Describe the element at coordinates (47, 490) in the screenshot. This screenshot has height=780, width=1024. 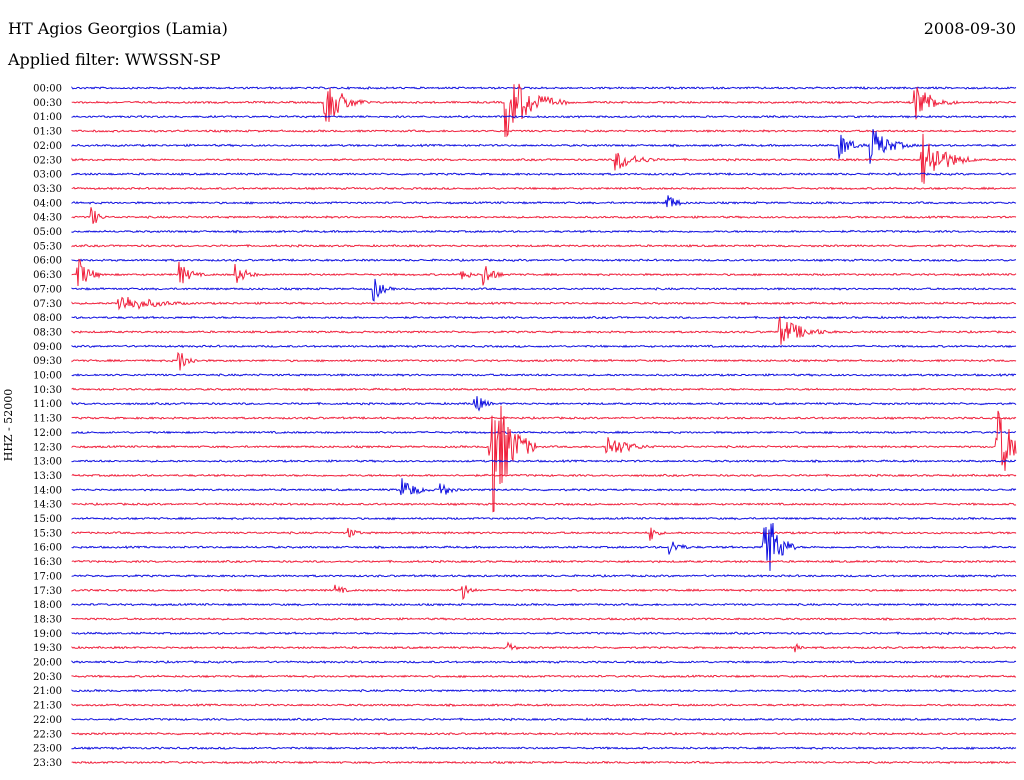
I see `row-time-label: 14:00` at that location.